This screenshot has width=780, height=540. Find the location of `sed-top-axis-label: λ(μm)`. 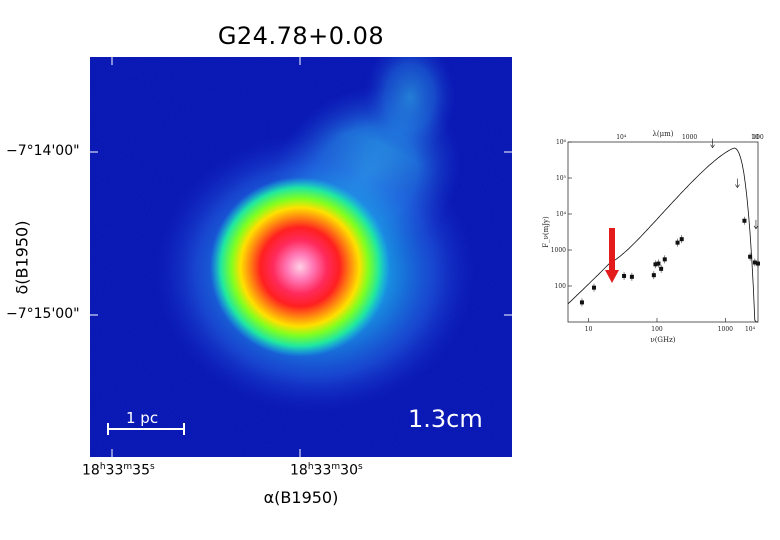

sed-top-axis-label: λ(μm) is located at coordinates (662, 134).